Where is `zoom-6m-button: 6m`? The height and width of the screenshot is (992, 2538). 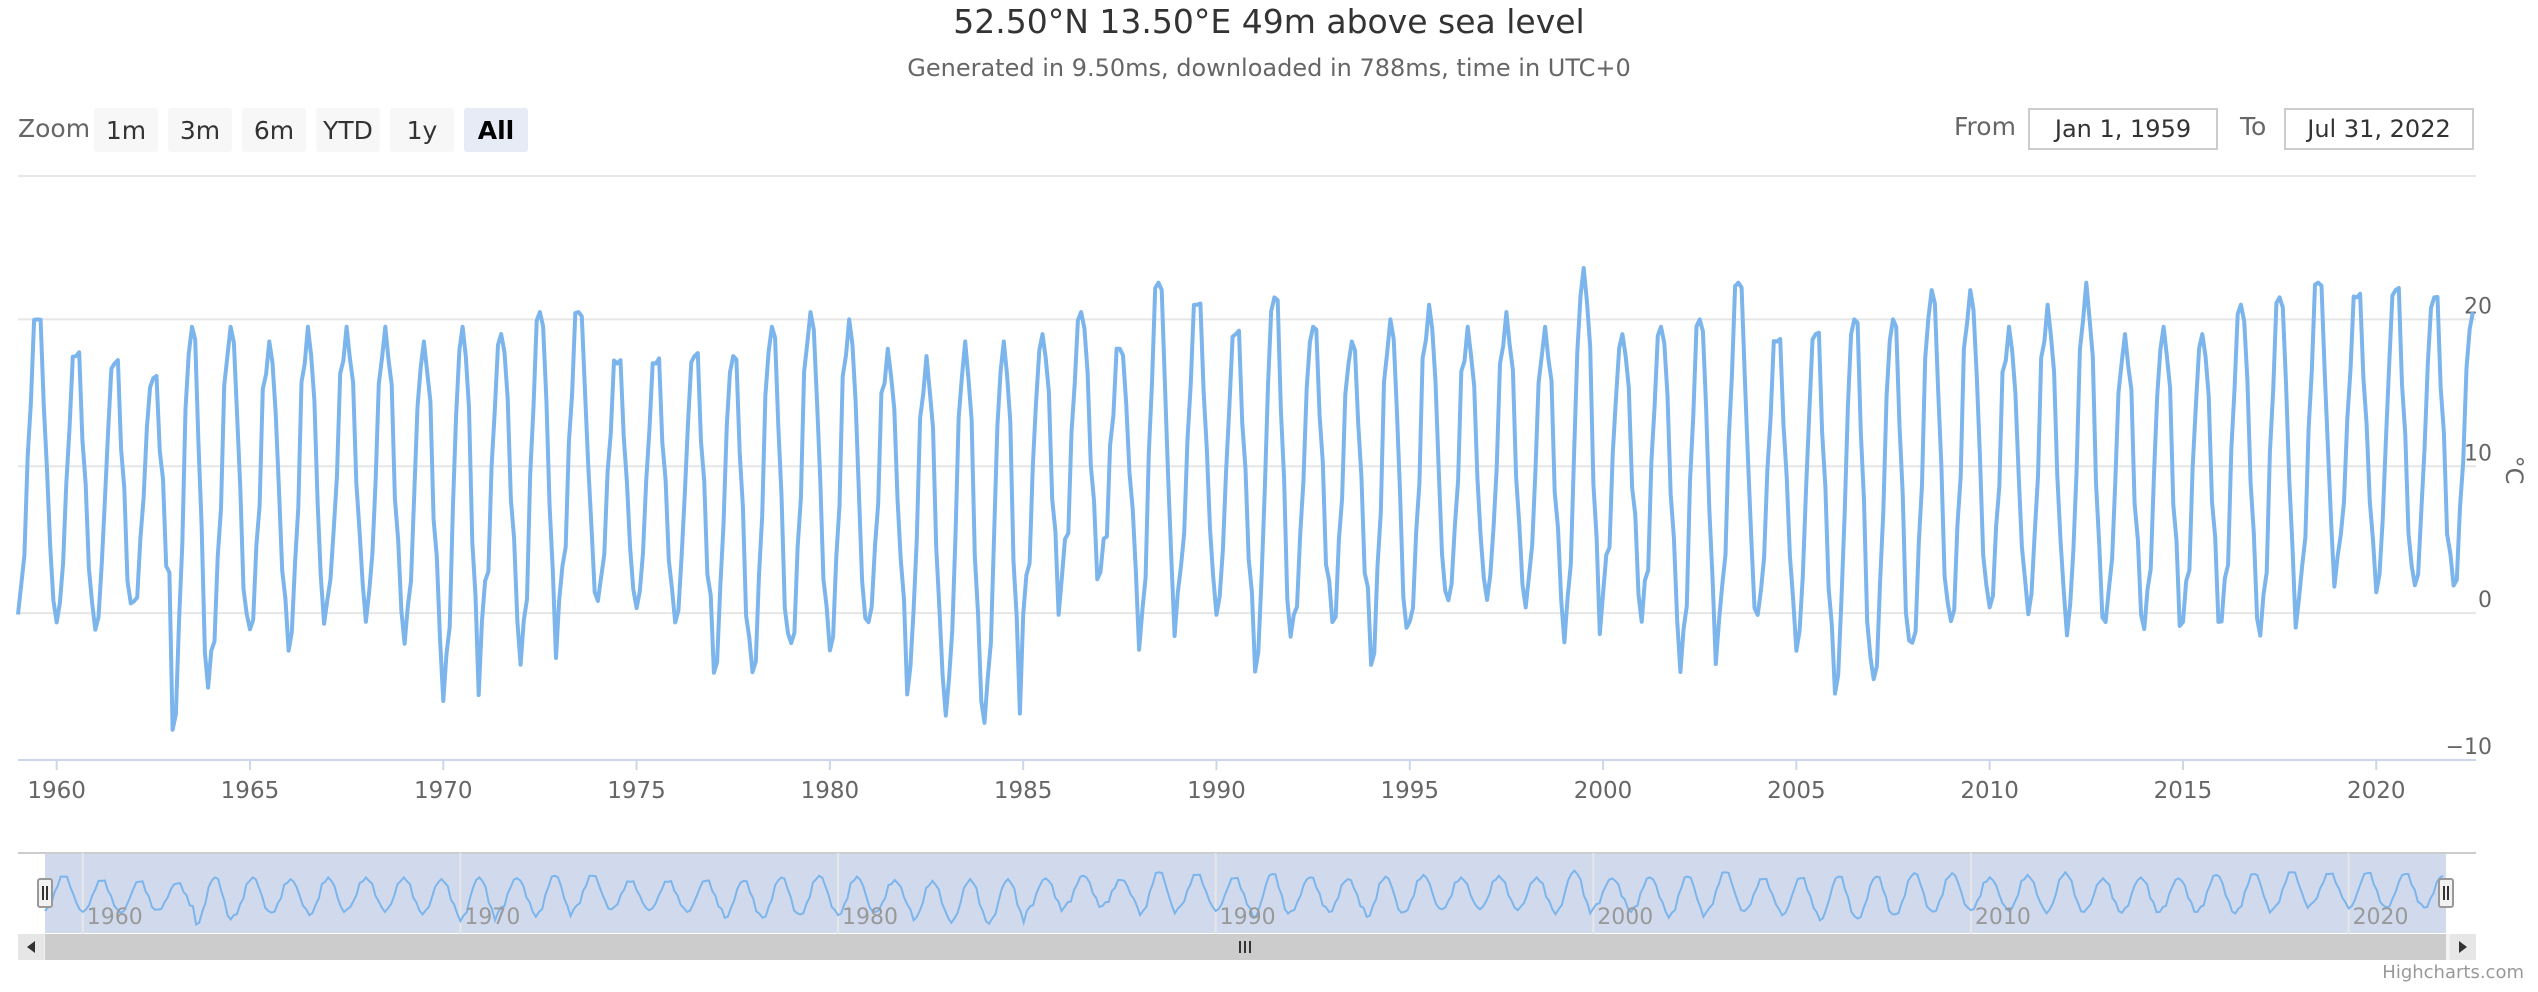
zoom-6m-button: 6m is located at coordinates (274, 130).